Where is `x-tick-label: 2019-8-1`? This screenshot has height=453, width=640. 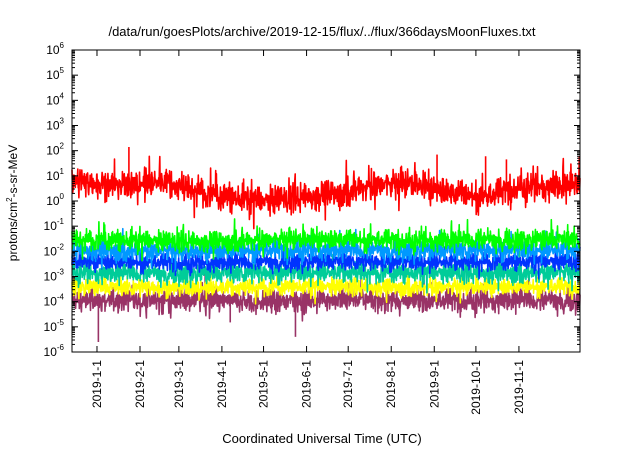 x-tick-label: 2019-8-1 is located at coordinates (391, 384).